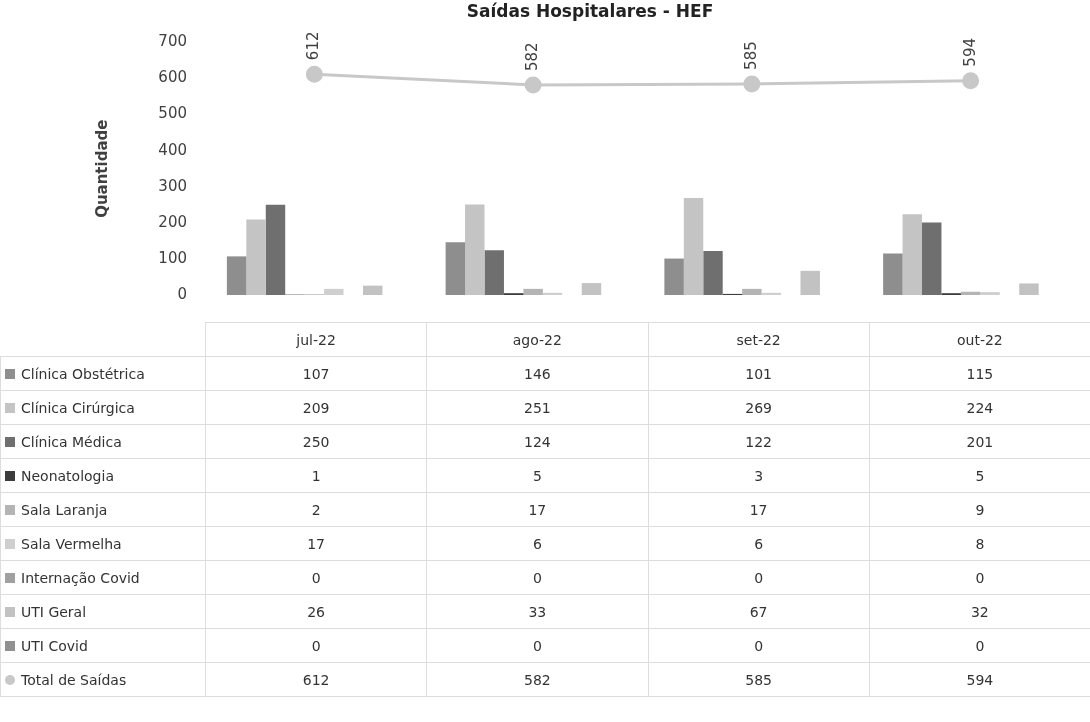 This screenshot has width=1090, height=722. I want to click on legend-label: Total de Saídas, so click(103, 679).